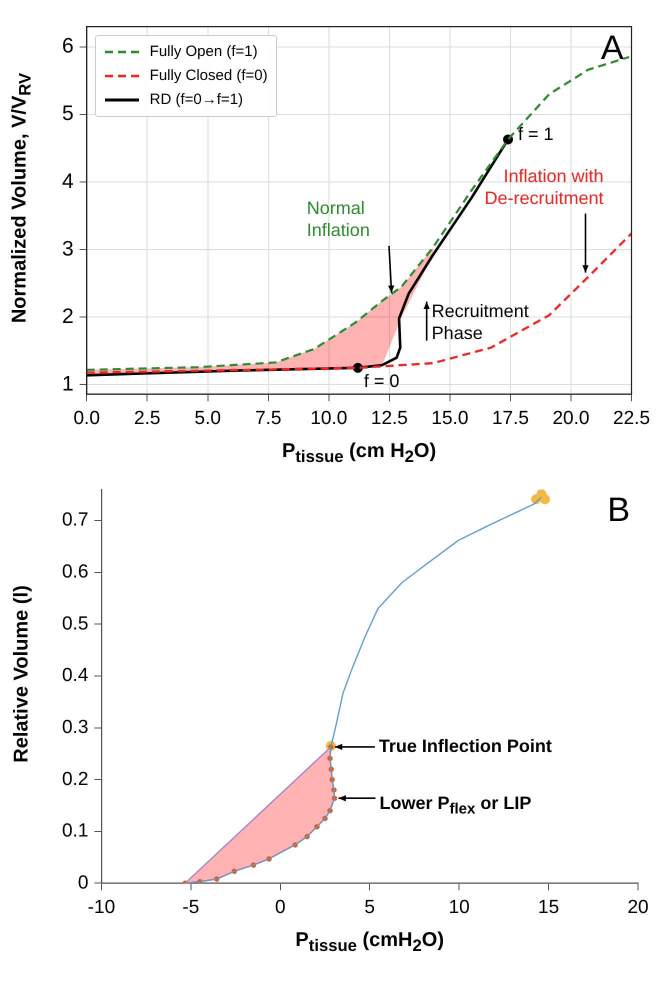  What do you see at coordinates (459, 907) in the screenshot?
I see `x-tick-label: 10` at bounding box center [459, 907].